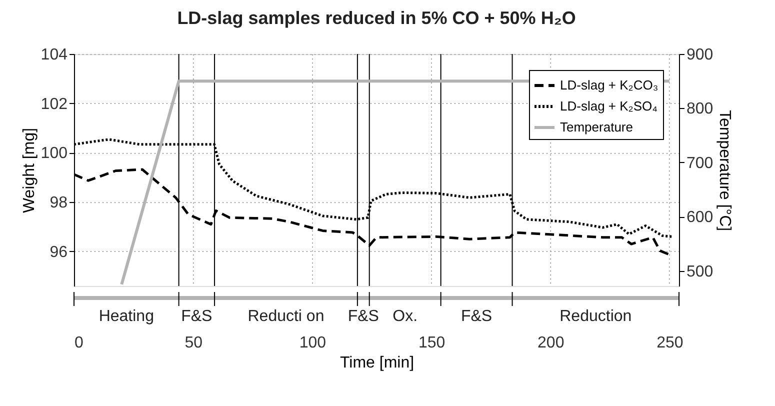 Image resolution: width=775 pixels, height=406 pixels. Describe the element at coordinates (29, 171) in the screenshot. I see `y-axis-title: Weight [mg]` at that location.